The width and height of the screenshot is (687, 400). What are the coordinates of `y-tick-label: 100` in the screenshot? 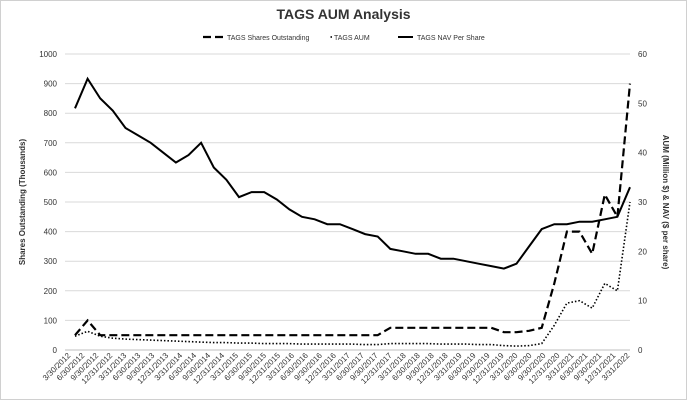 It's located at (51, 320).